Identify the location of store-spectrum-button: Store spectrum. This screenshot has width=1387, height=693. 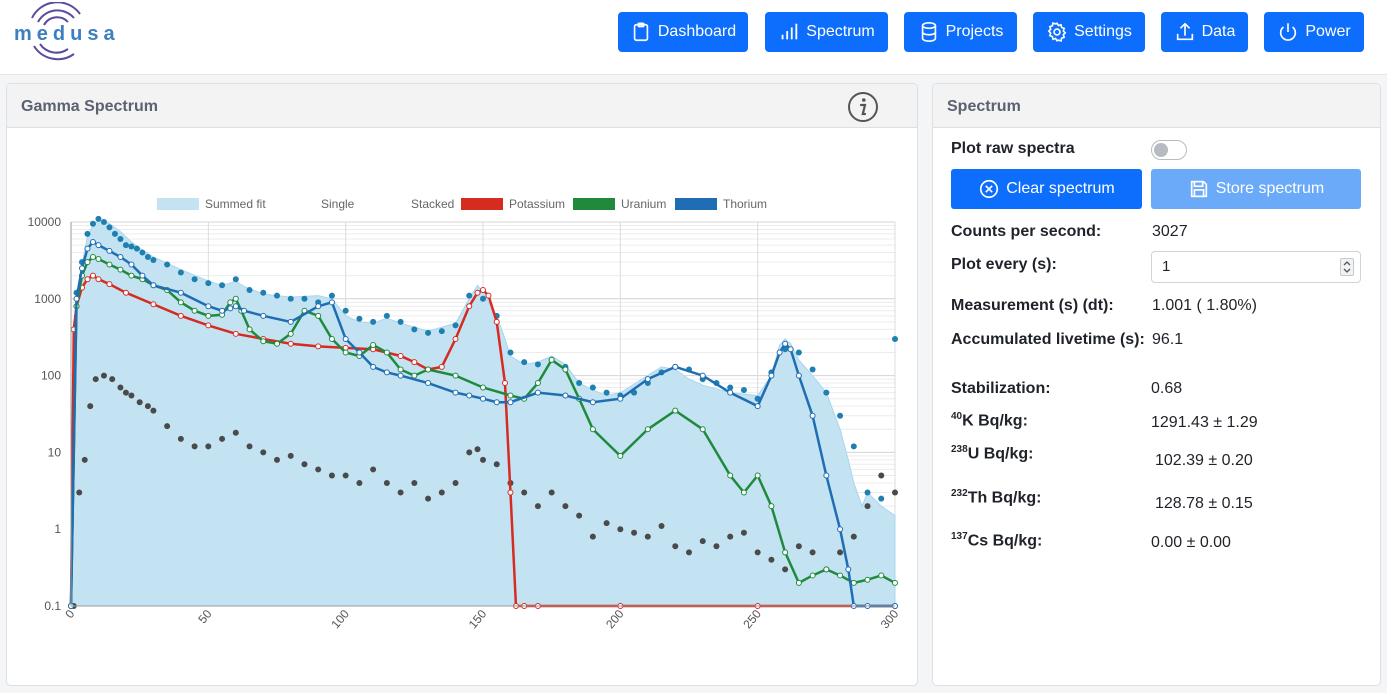
(1256, 189).